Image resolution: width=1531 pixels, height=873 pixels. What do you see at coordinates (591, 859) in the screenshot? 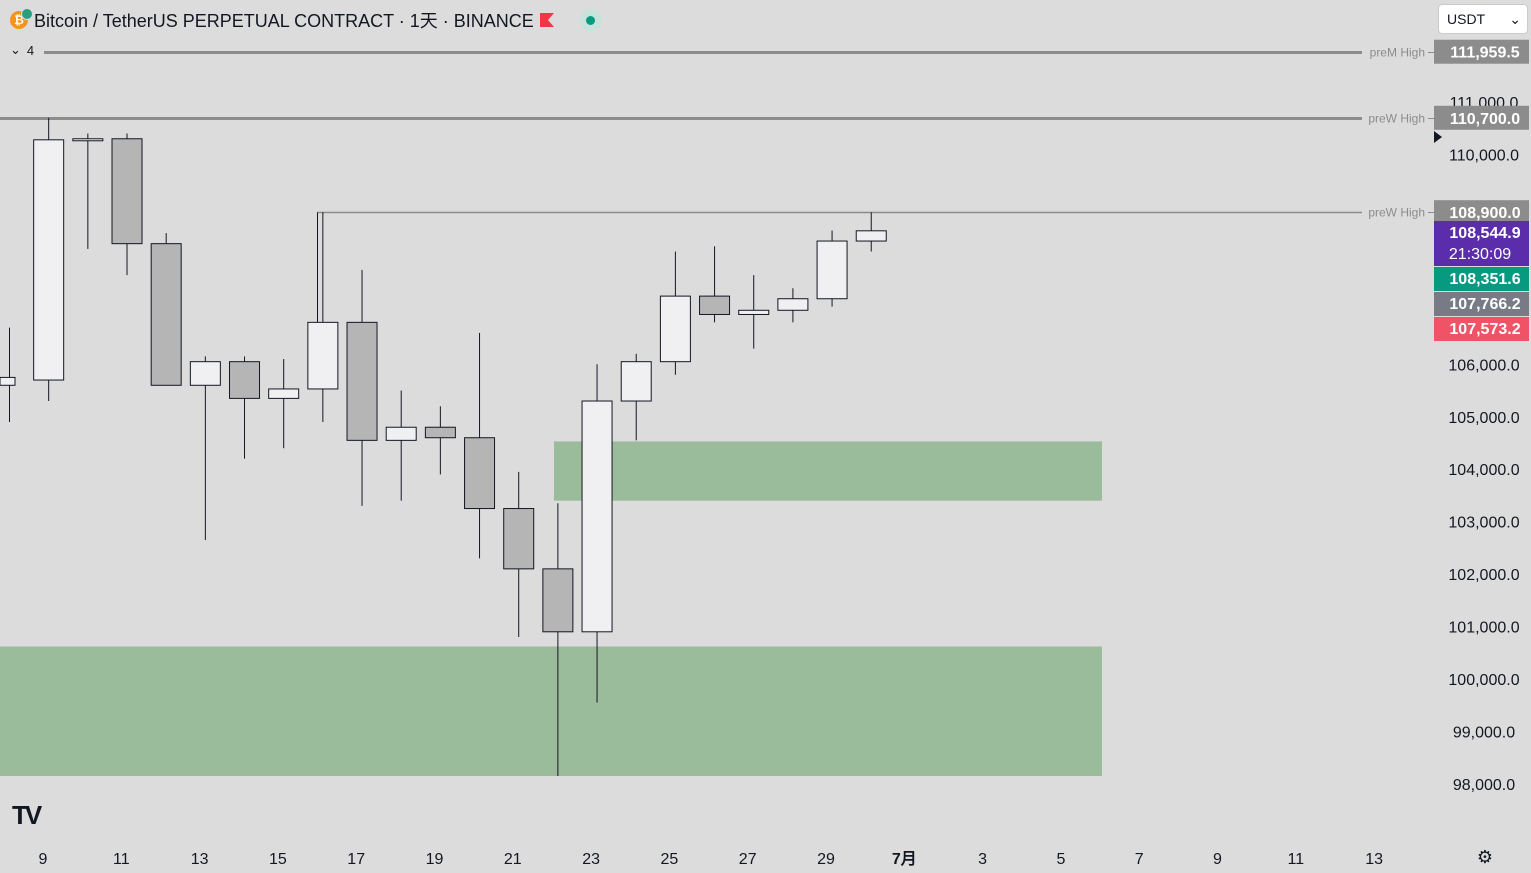
I see `time-axis-label: 23` at bounding box center [591, 859].